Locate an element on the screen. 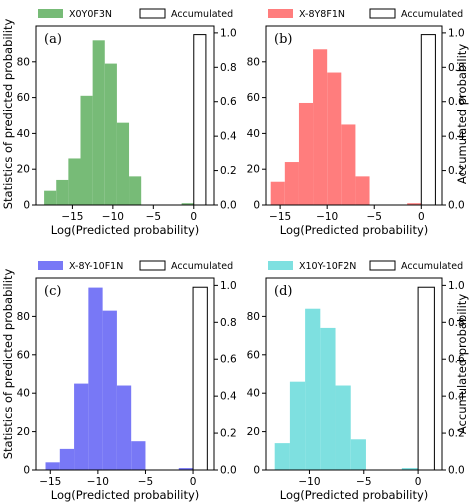  y-tick-label: 80 is located at coordinates (23, 62).